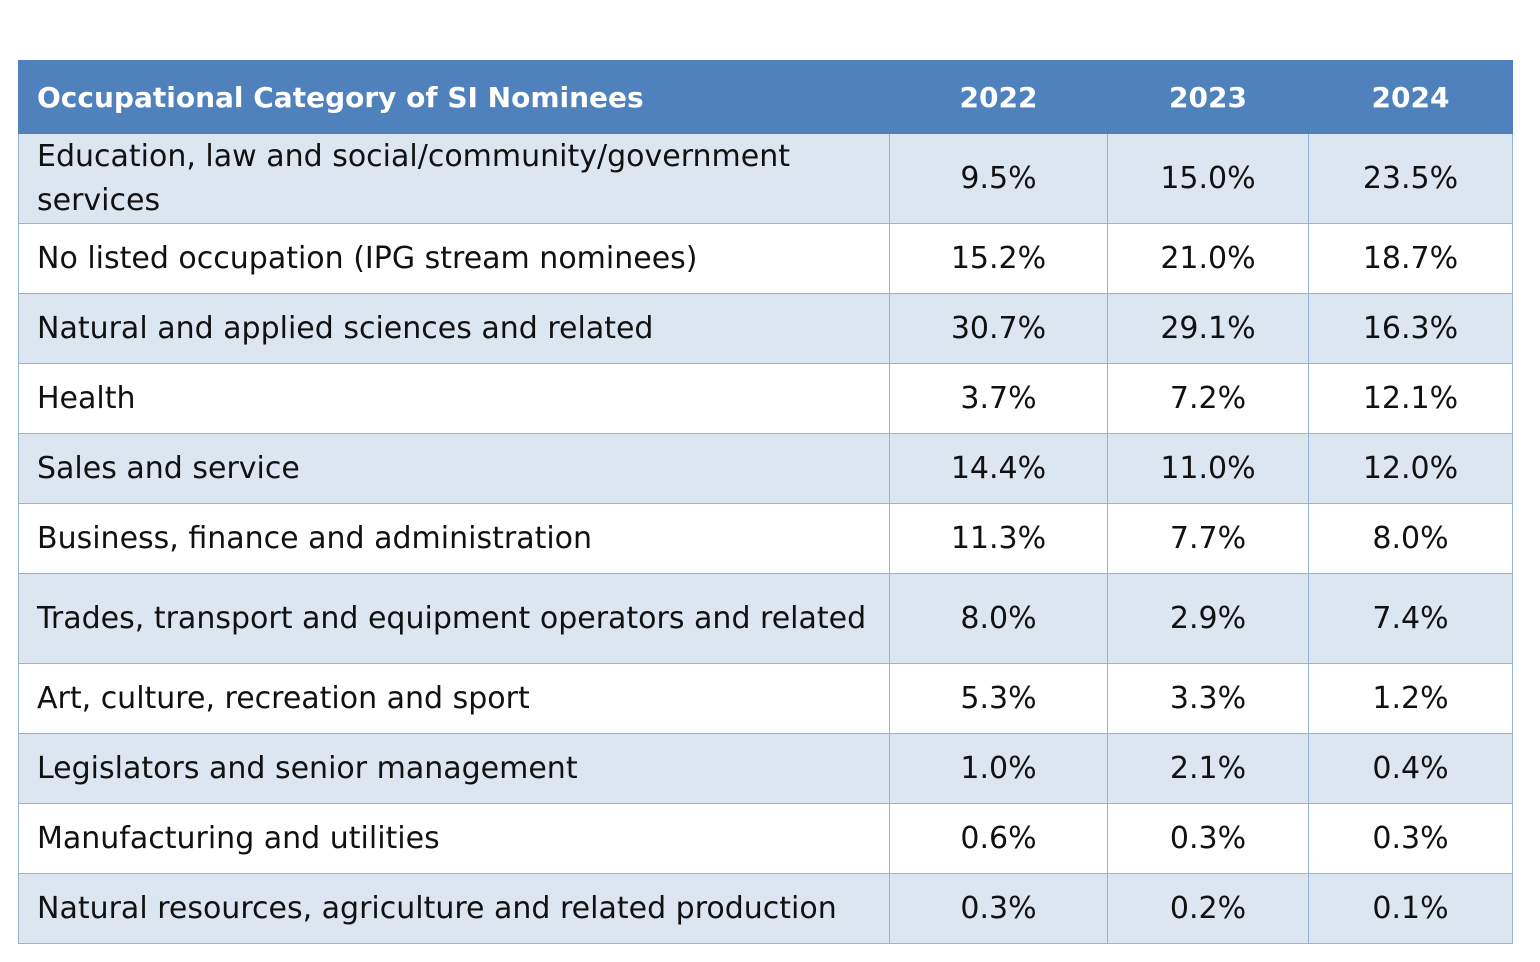  I want to click on value-2023-cell: 2.1%, so click(1208, 768).